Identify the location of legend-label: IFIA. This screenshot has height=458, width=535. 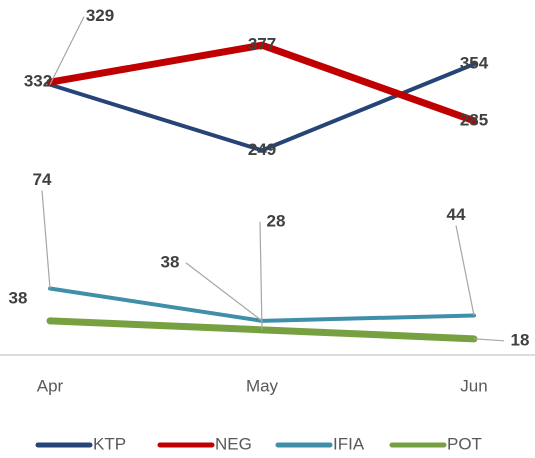
(349, 443).